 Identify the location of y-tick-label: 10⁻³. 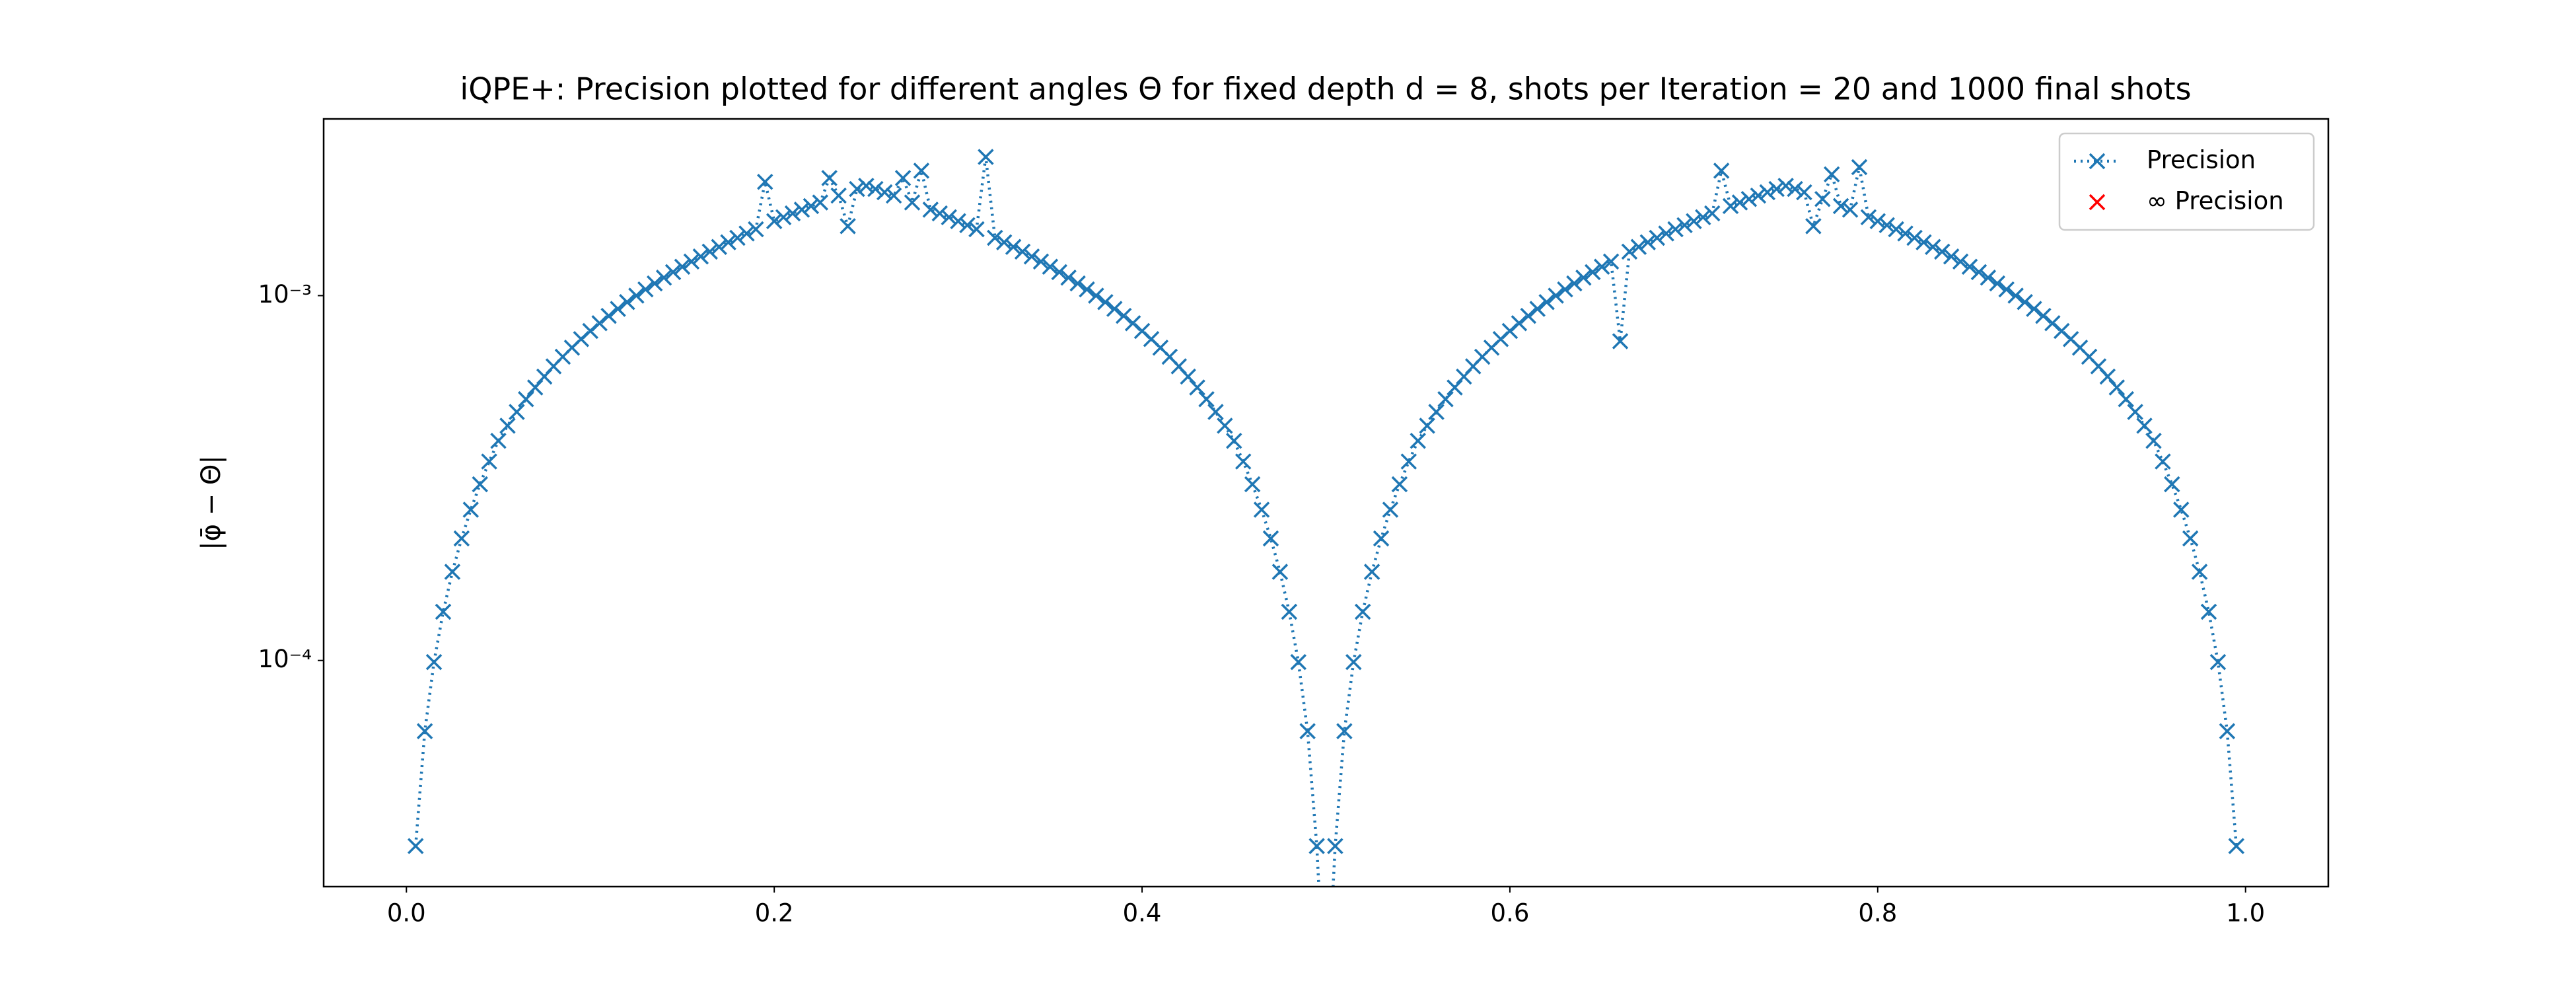
(285, 294).